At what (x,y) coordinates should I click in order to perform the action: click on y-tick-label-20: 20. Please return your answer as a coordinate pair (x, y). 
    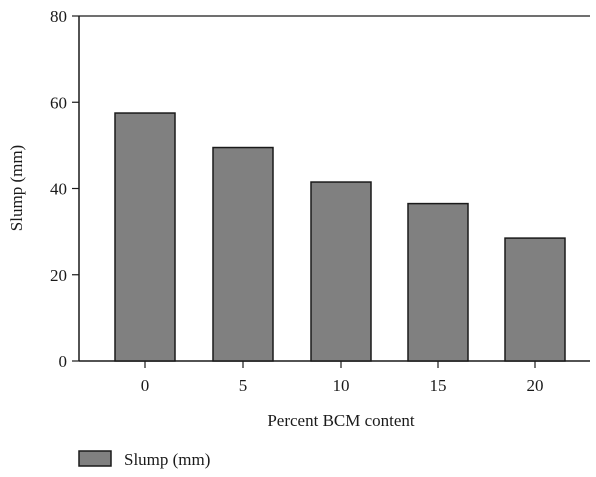
    Looking at the image, I should click on (58, 275).